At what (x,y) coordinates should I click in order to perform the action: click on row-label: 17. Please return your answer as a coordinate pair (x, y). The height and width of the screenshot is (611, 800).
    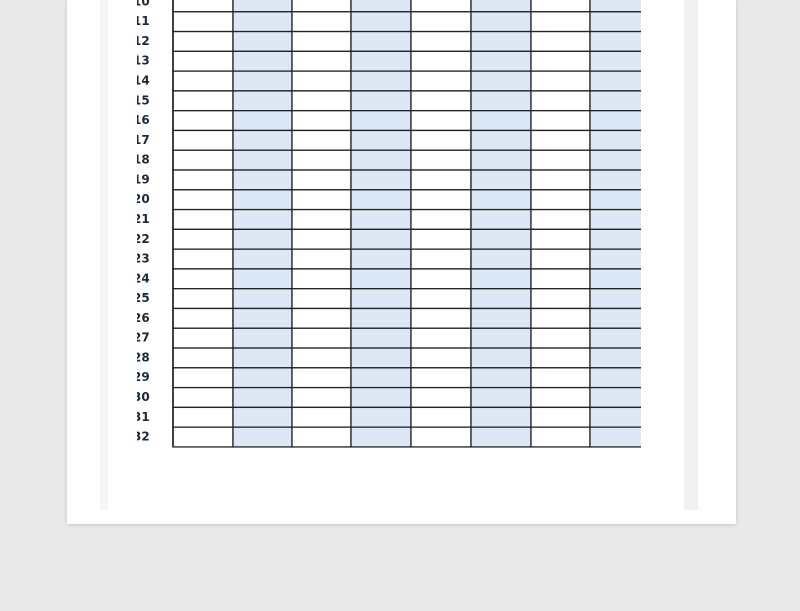
    Looking at the image, I should click on (141, 140).